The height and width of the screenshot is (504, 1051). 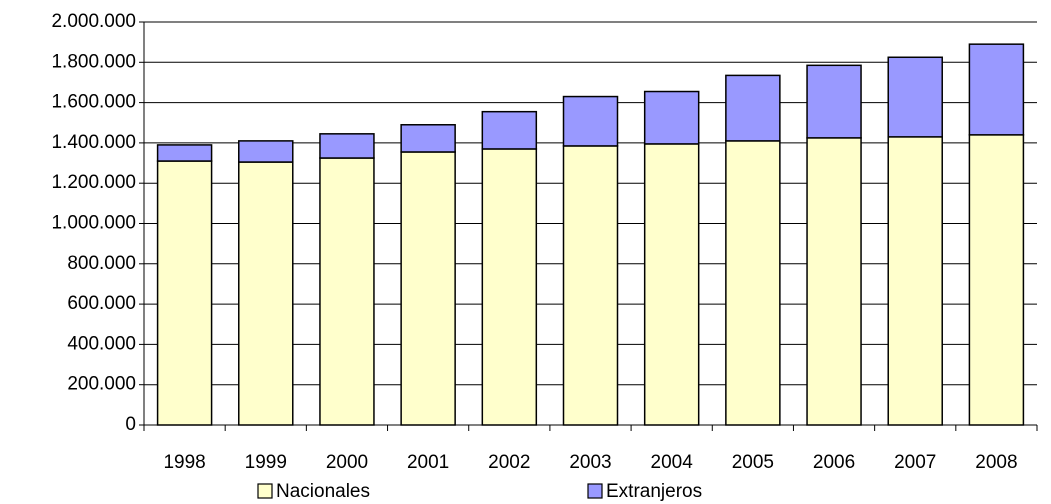 What do you see at coordinates (93, 223) in the screenshot?
I see `y-tick-label: 1.000.000` at bounding box center [93, 223].